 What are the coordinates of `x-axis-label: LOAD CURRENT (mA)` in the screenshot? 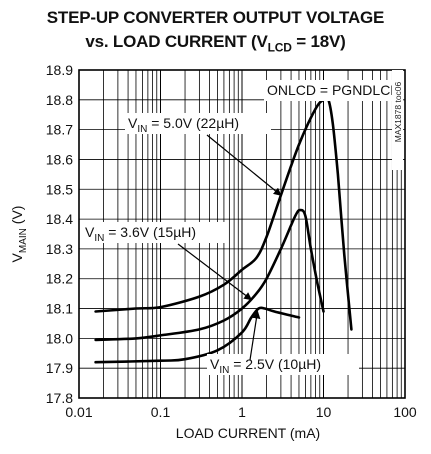 It's located at (248, 433).